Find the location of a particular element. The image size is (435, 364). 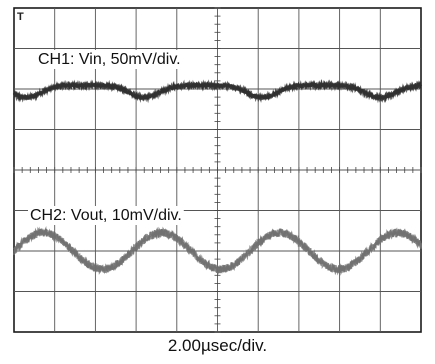

trace-ch1 is located at coordinates (217, 91).